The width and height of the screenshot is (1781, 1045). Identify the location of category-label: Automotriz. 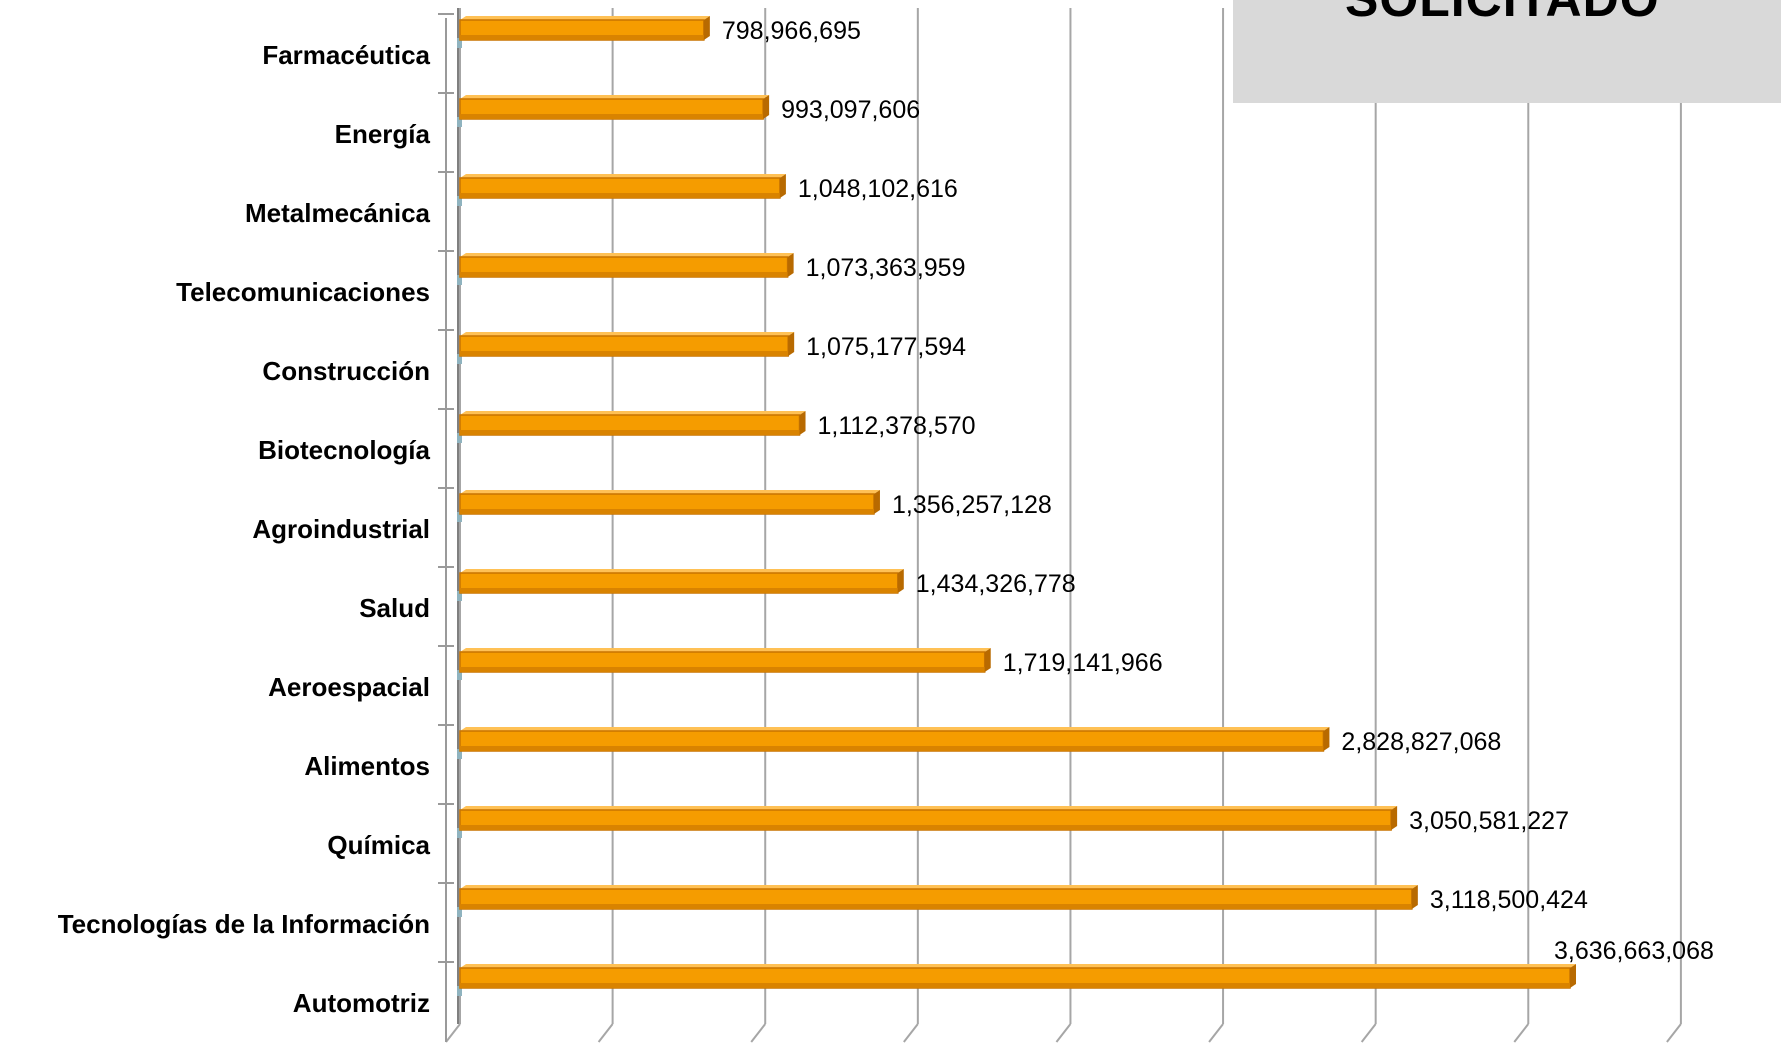
(361, 1003).